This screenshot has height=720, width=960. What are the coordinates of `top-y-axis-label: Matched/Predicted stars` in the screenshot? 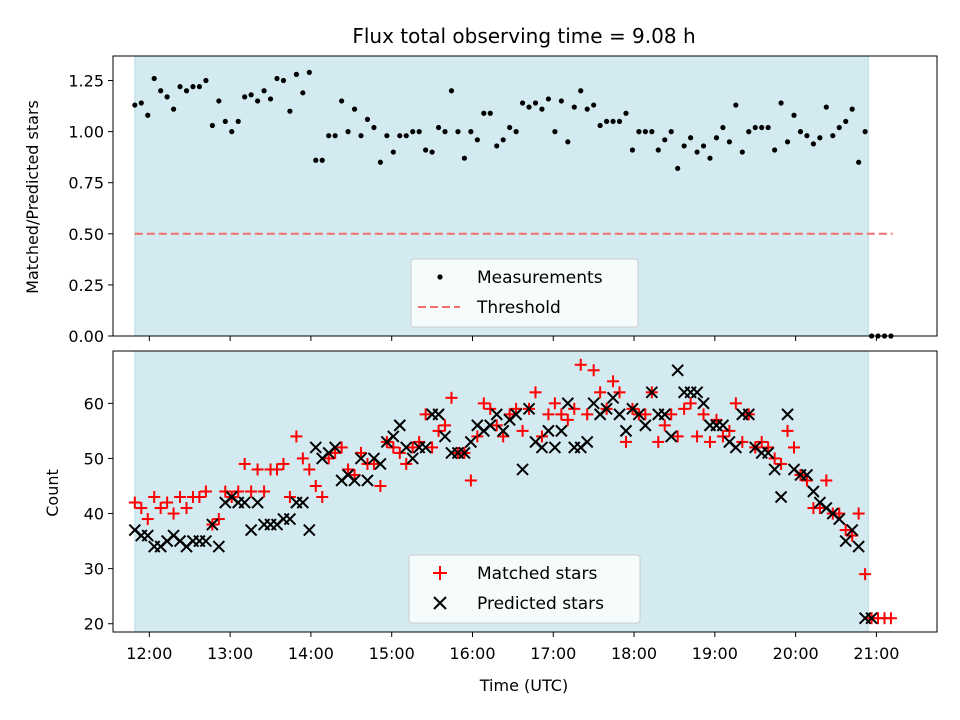 It's located at (32, 197).